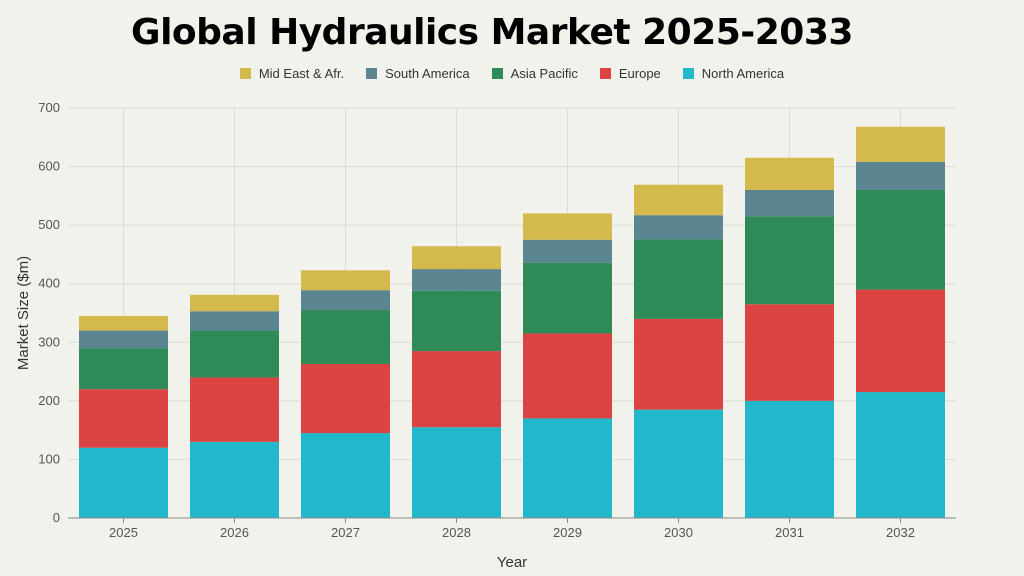  Describe the element at coordinates (23, 313) in the screenshot. I see `y-axis-label: Market Size ($m)` at that location.